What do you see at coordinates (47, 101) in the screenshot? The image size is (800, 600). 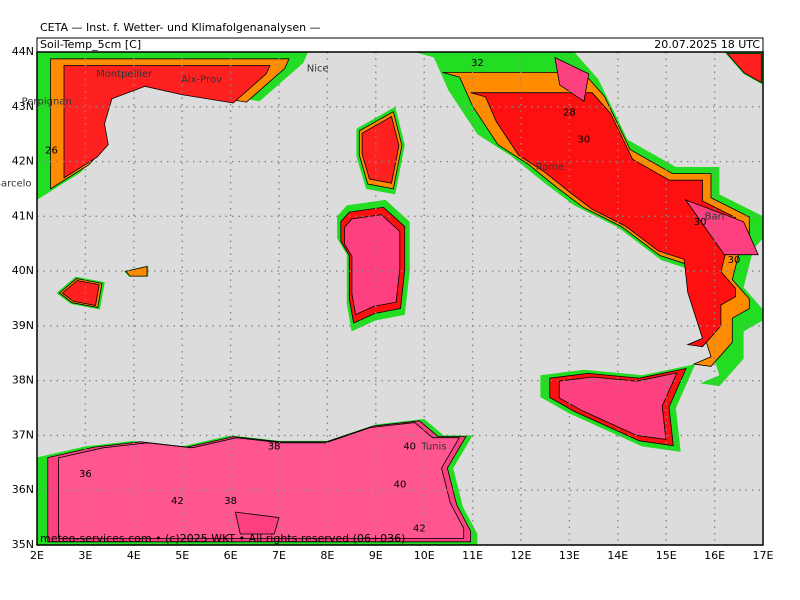 I see `city-label: Perpignan` at bounding box center [47, 101].